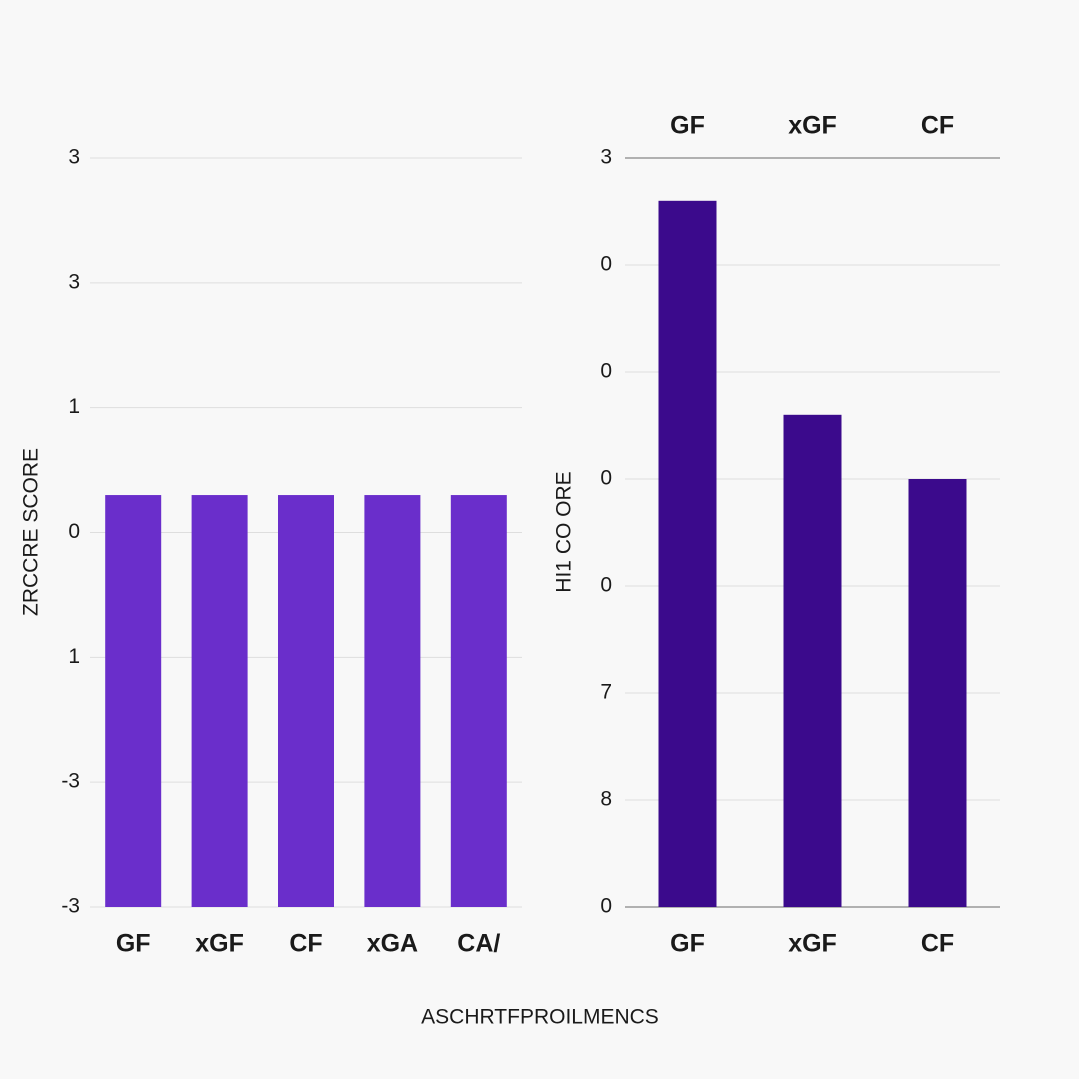 The width and height of the screenshot is (1079, 1079). I want to click on y-axis-title: ZRCCRE SCORE, so click(31, 532).